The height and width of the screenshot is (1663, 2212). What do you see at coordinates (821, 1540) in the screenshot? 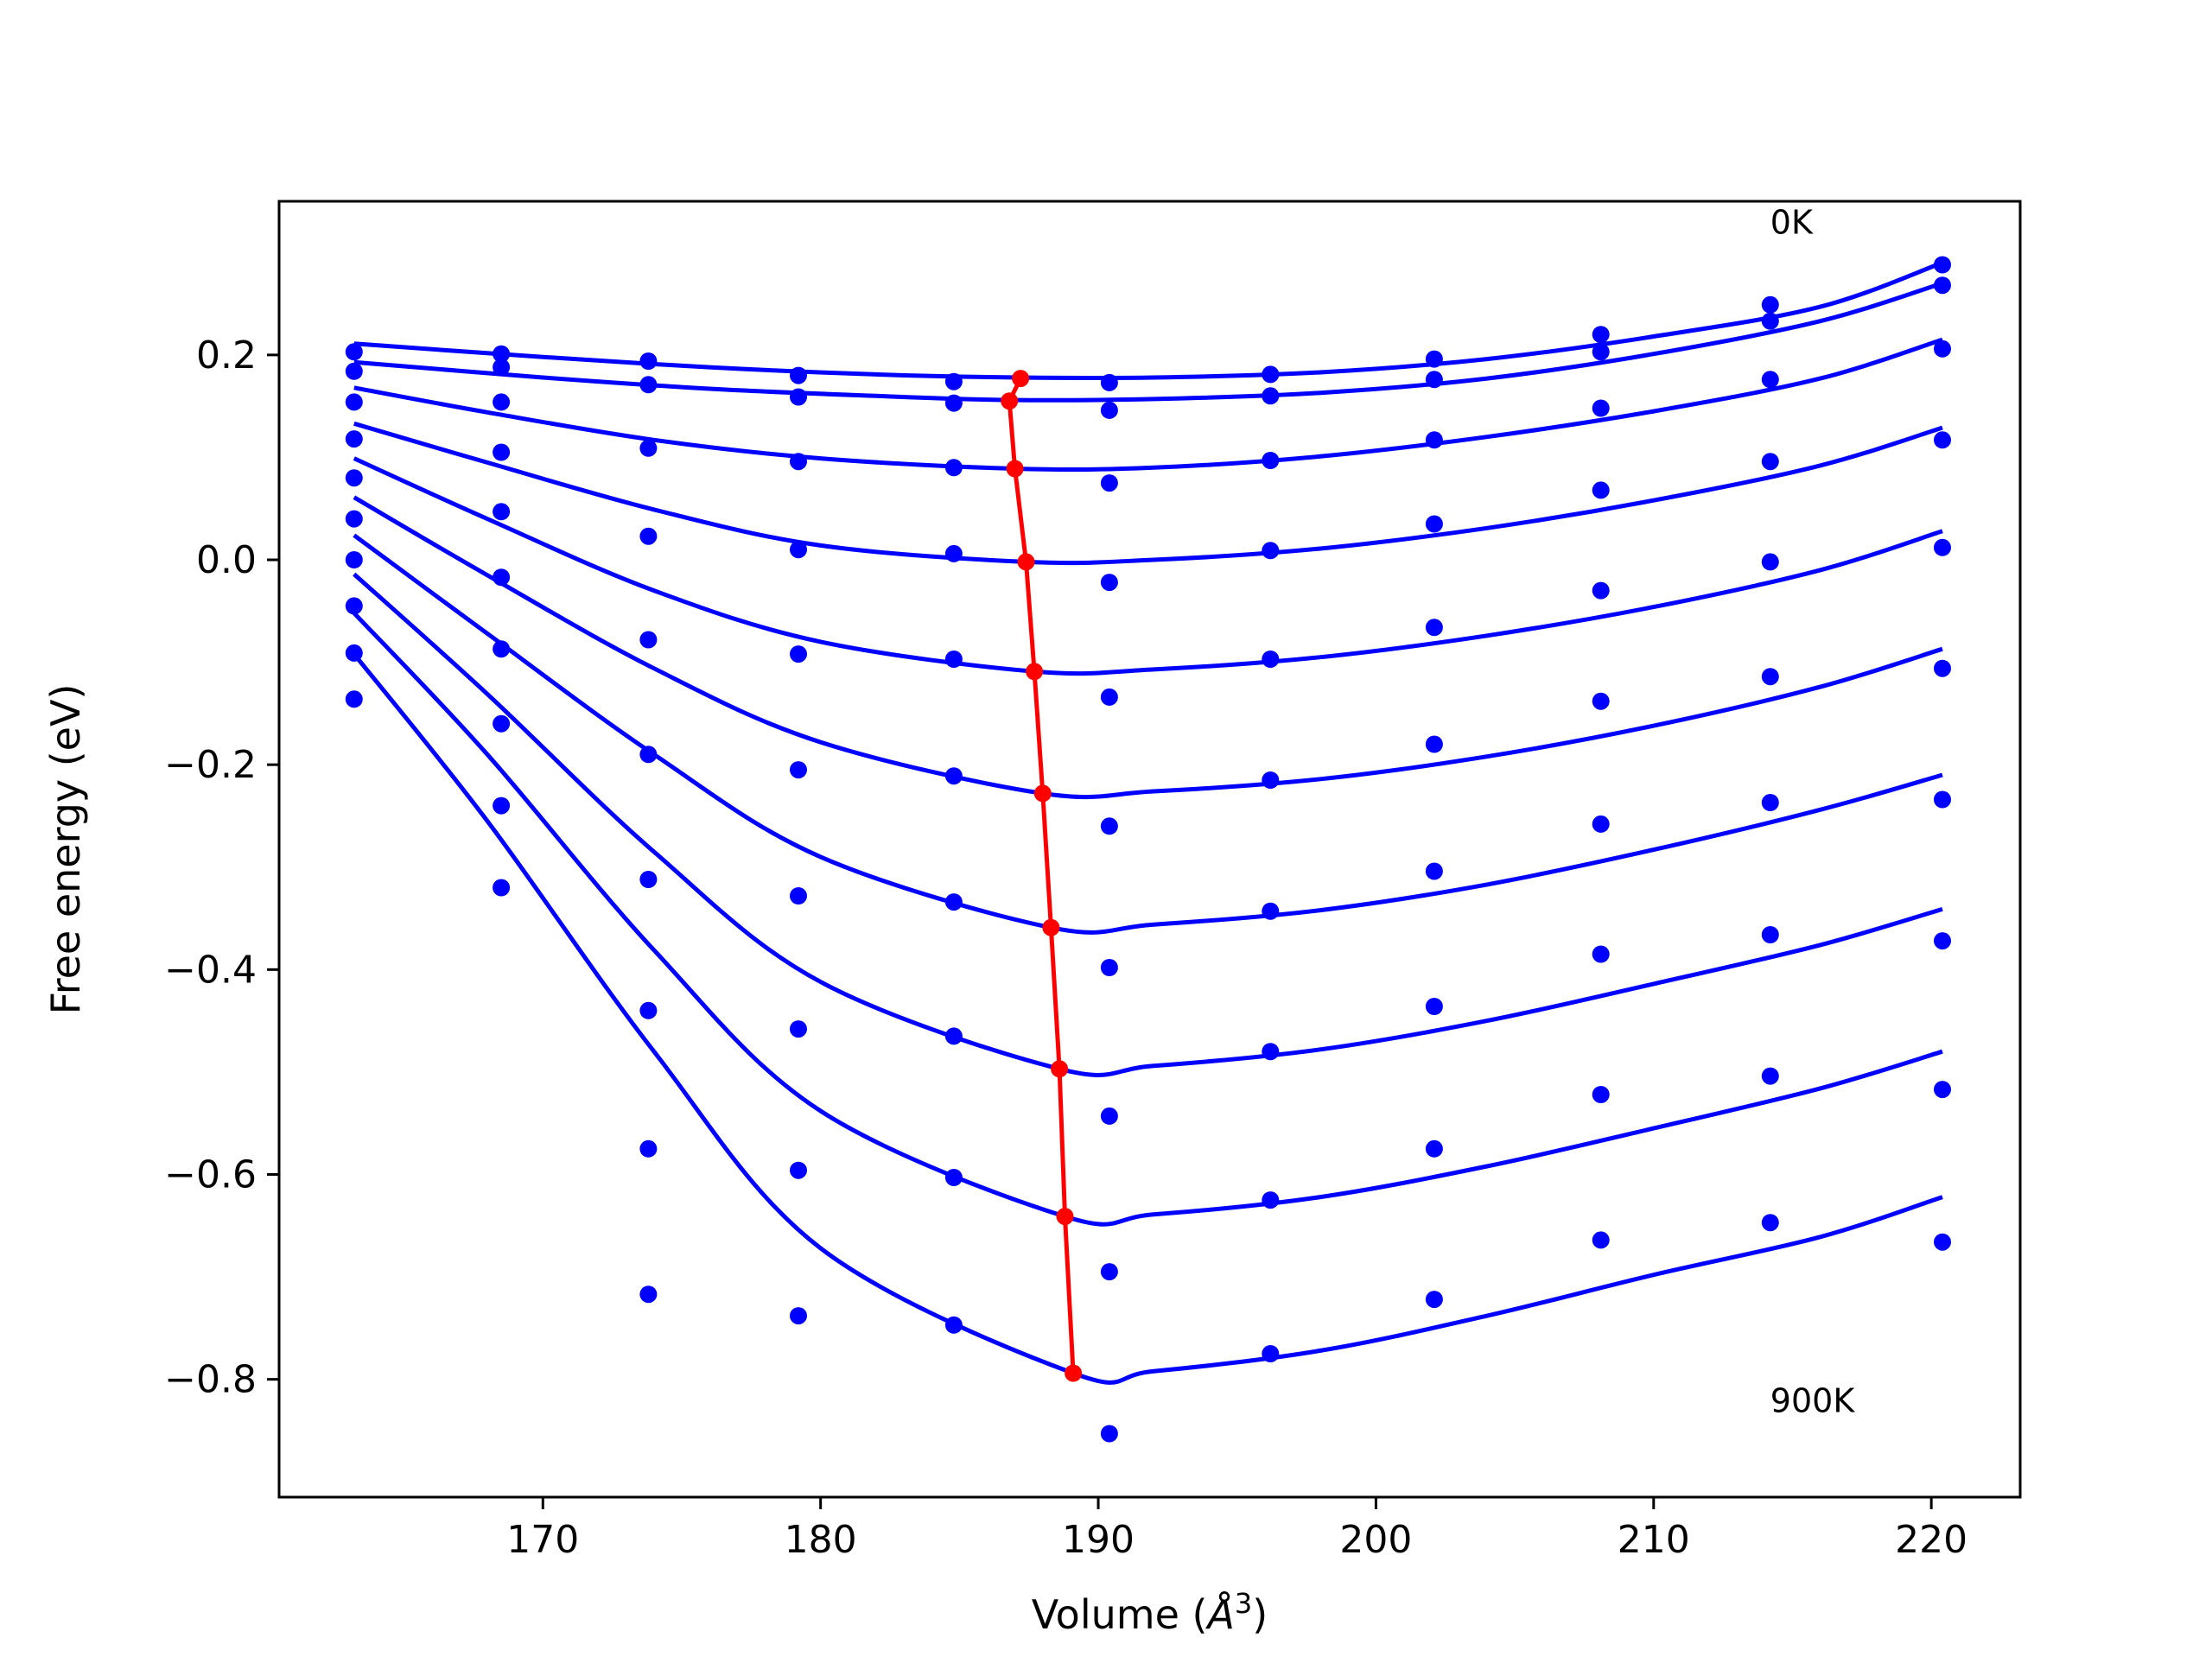
I see `x-tick-label-1: 180` at bounding box center [821, 1540].